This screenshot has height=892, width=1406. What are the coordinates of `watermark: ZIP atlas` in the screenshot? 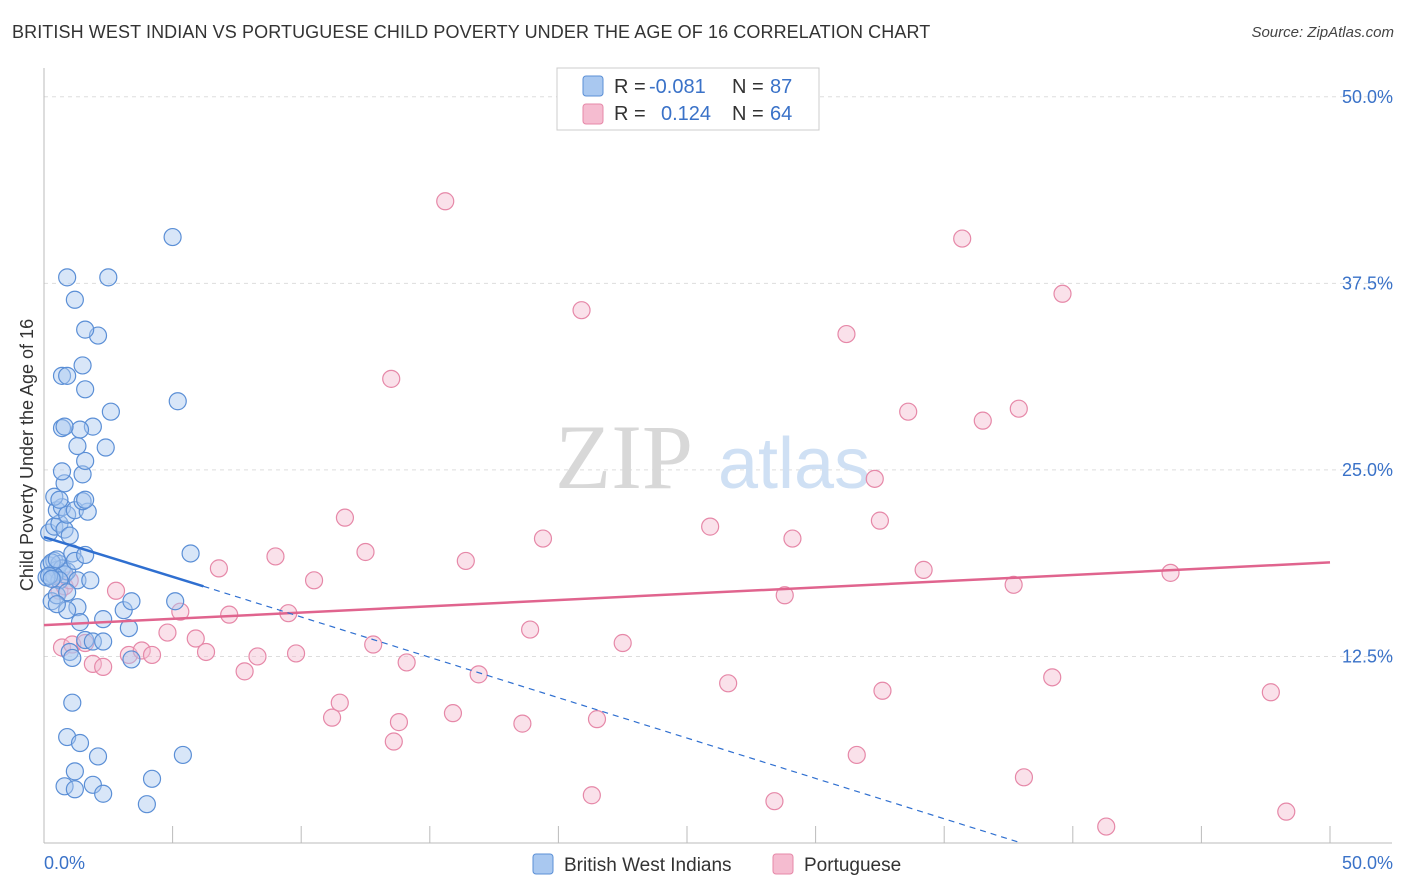 It's located at (712, 457).